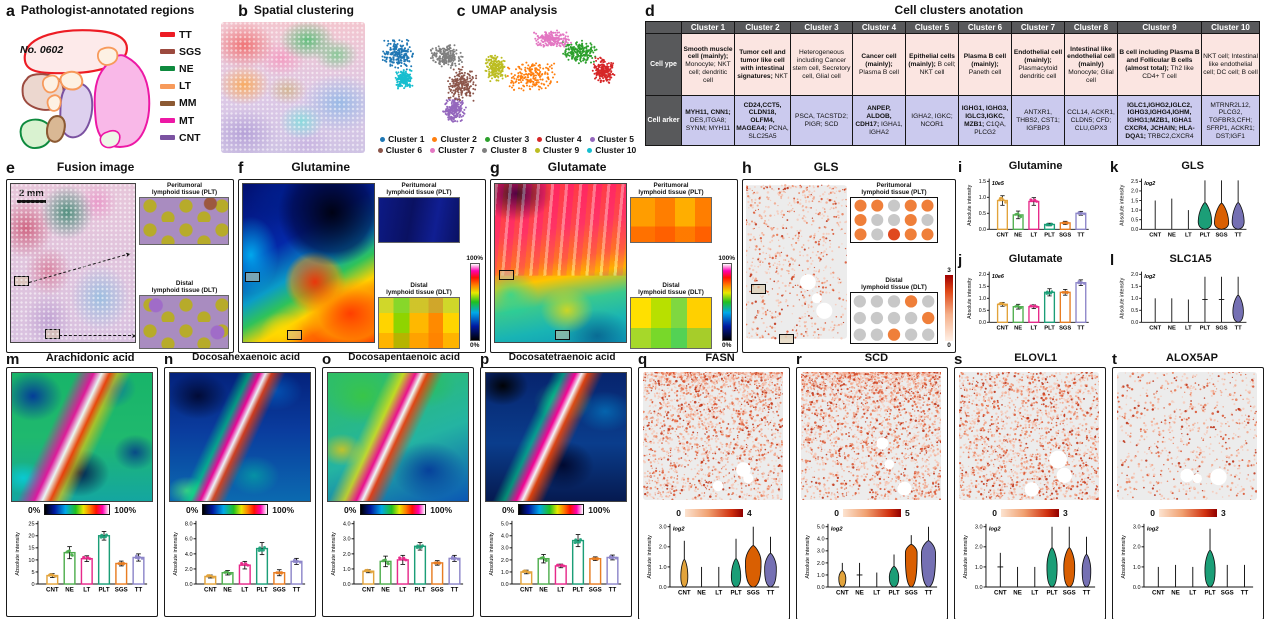  I want to click on region-legend-item: LT, so click(180, 86).